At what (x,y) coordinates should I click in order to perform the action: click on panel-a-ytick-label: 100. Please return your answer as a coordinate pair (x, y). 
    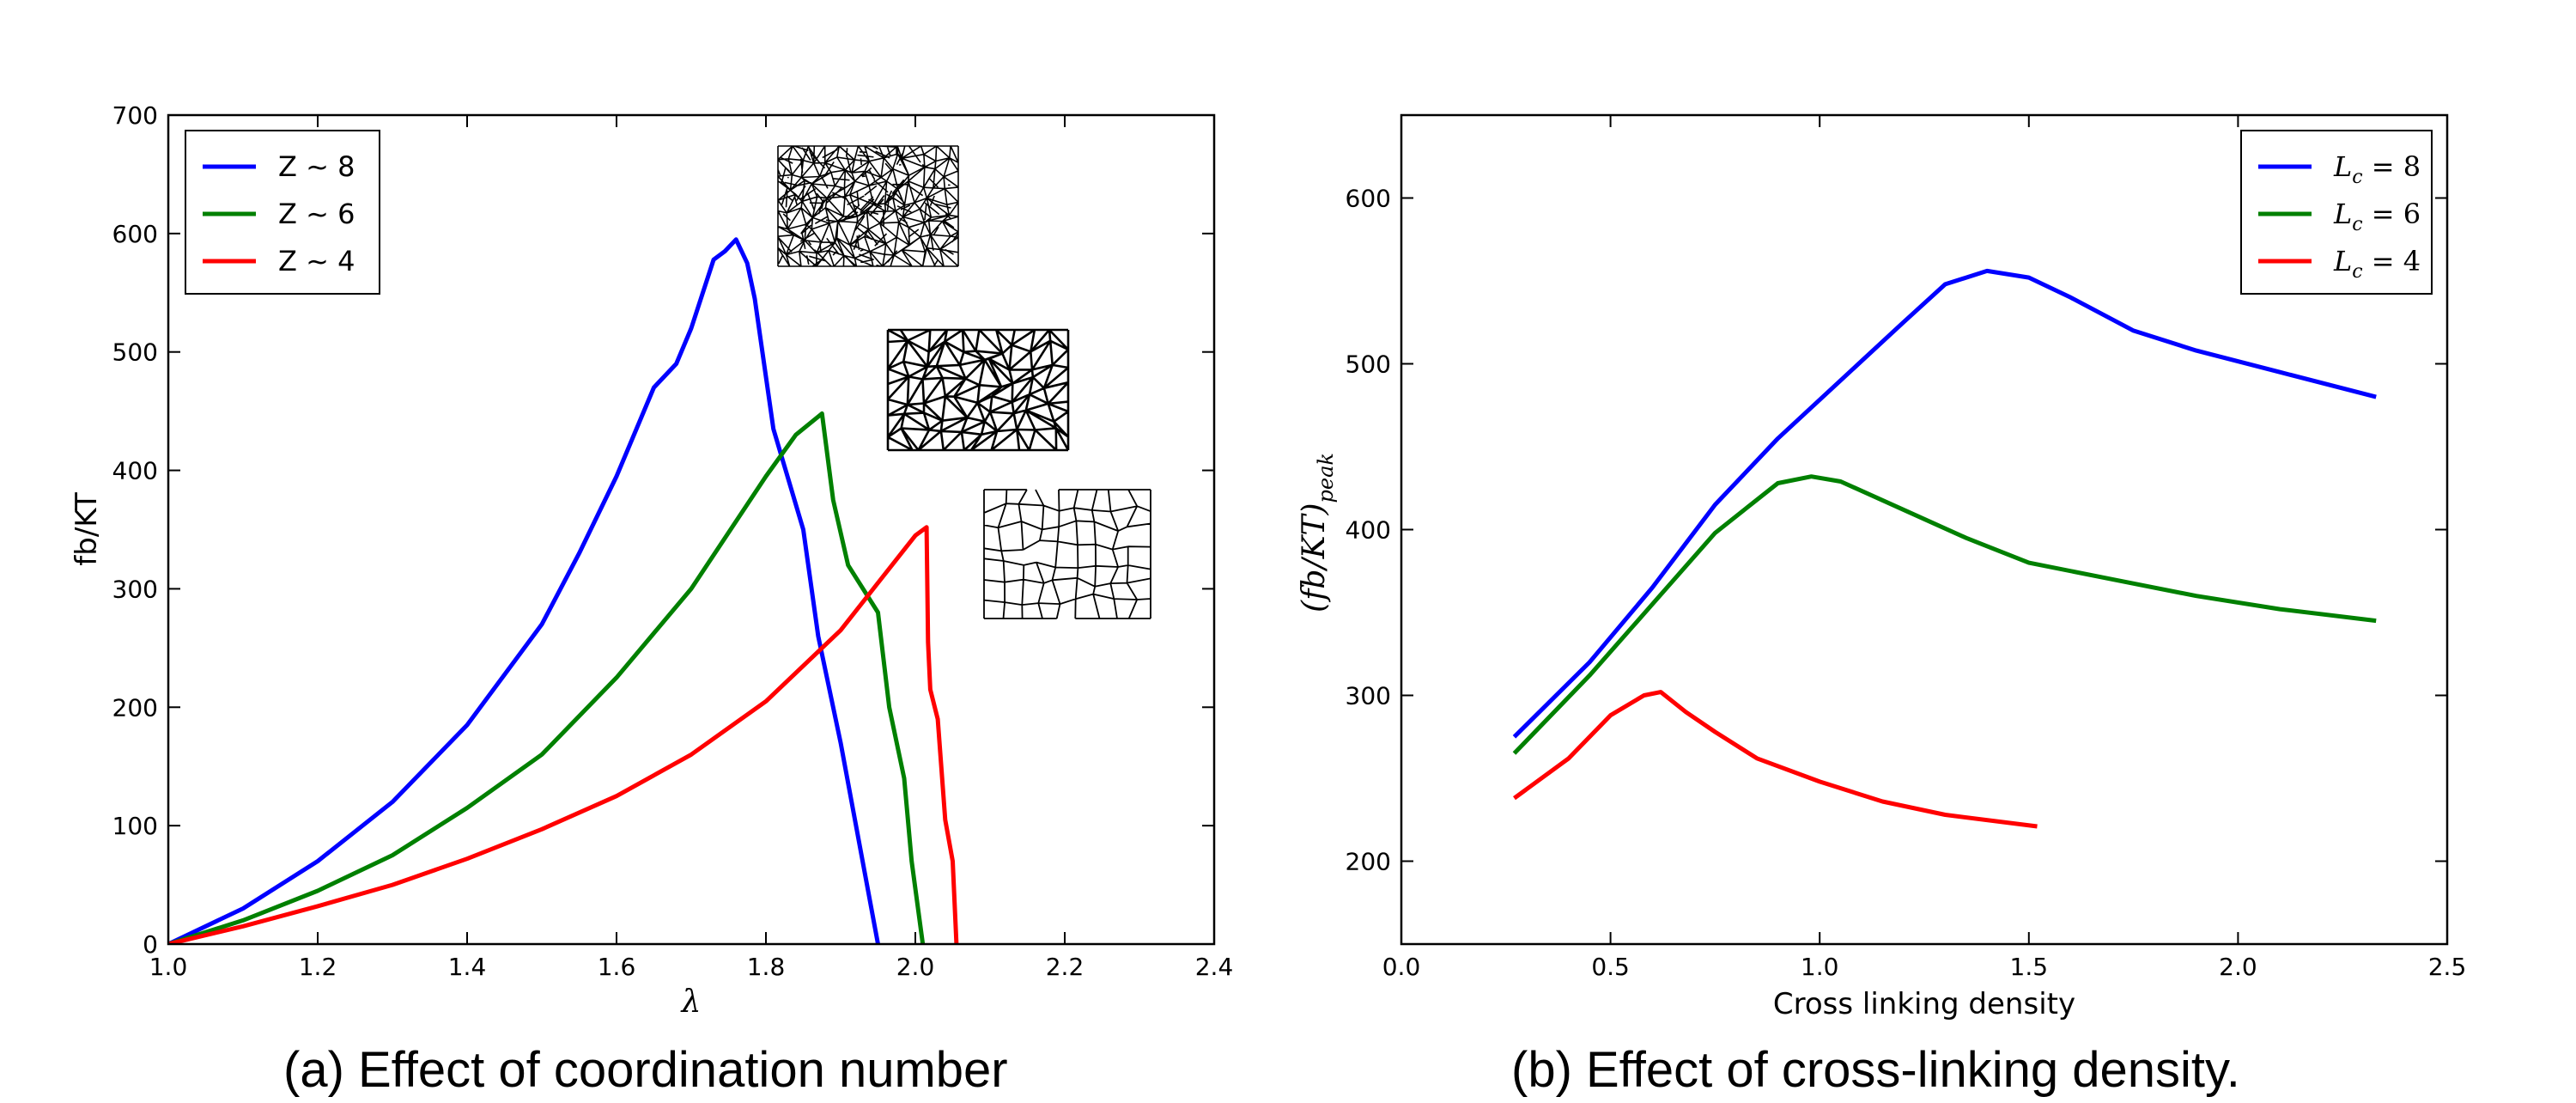
    Looking at the image, I should click on (135, 826).